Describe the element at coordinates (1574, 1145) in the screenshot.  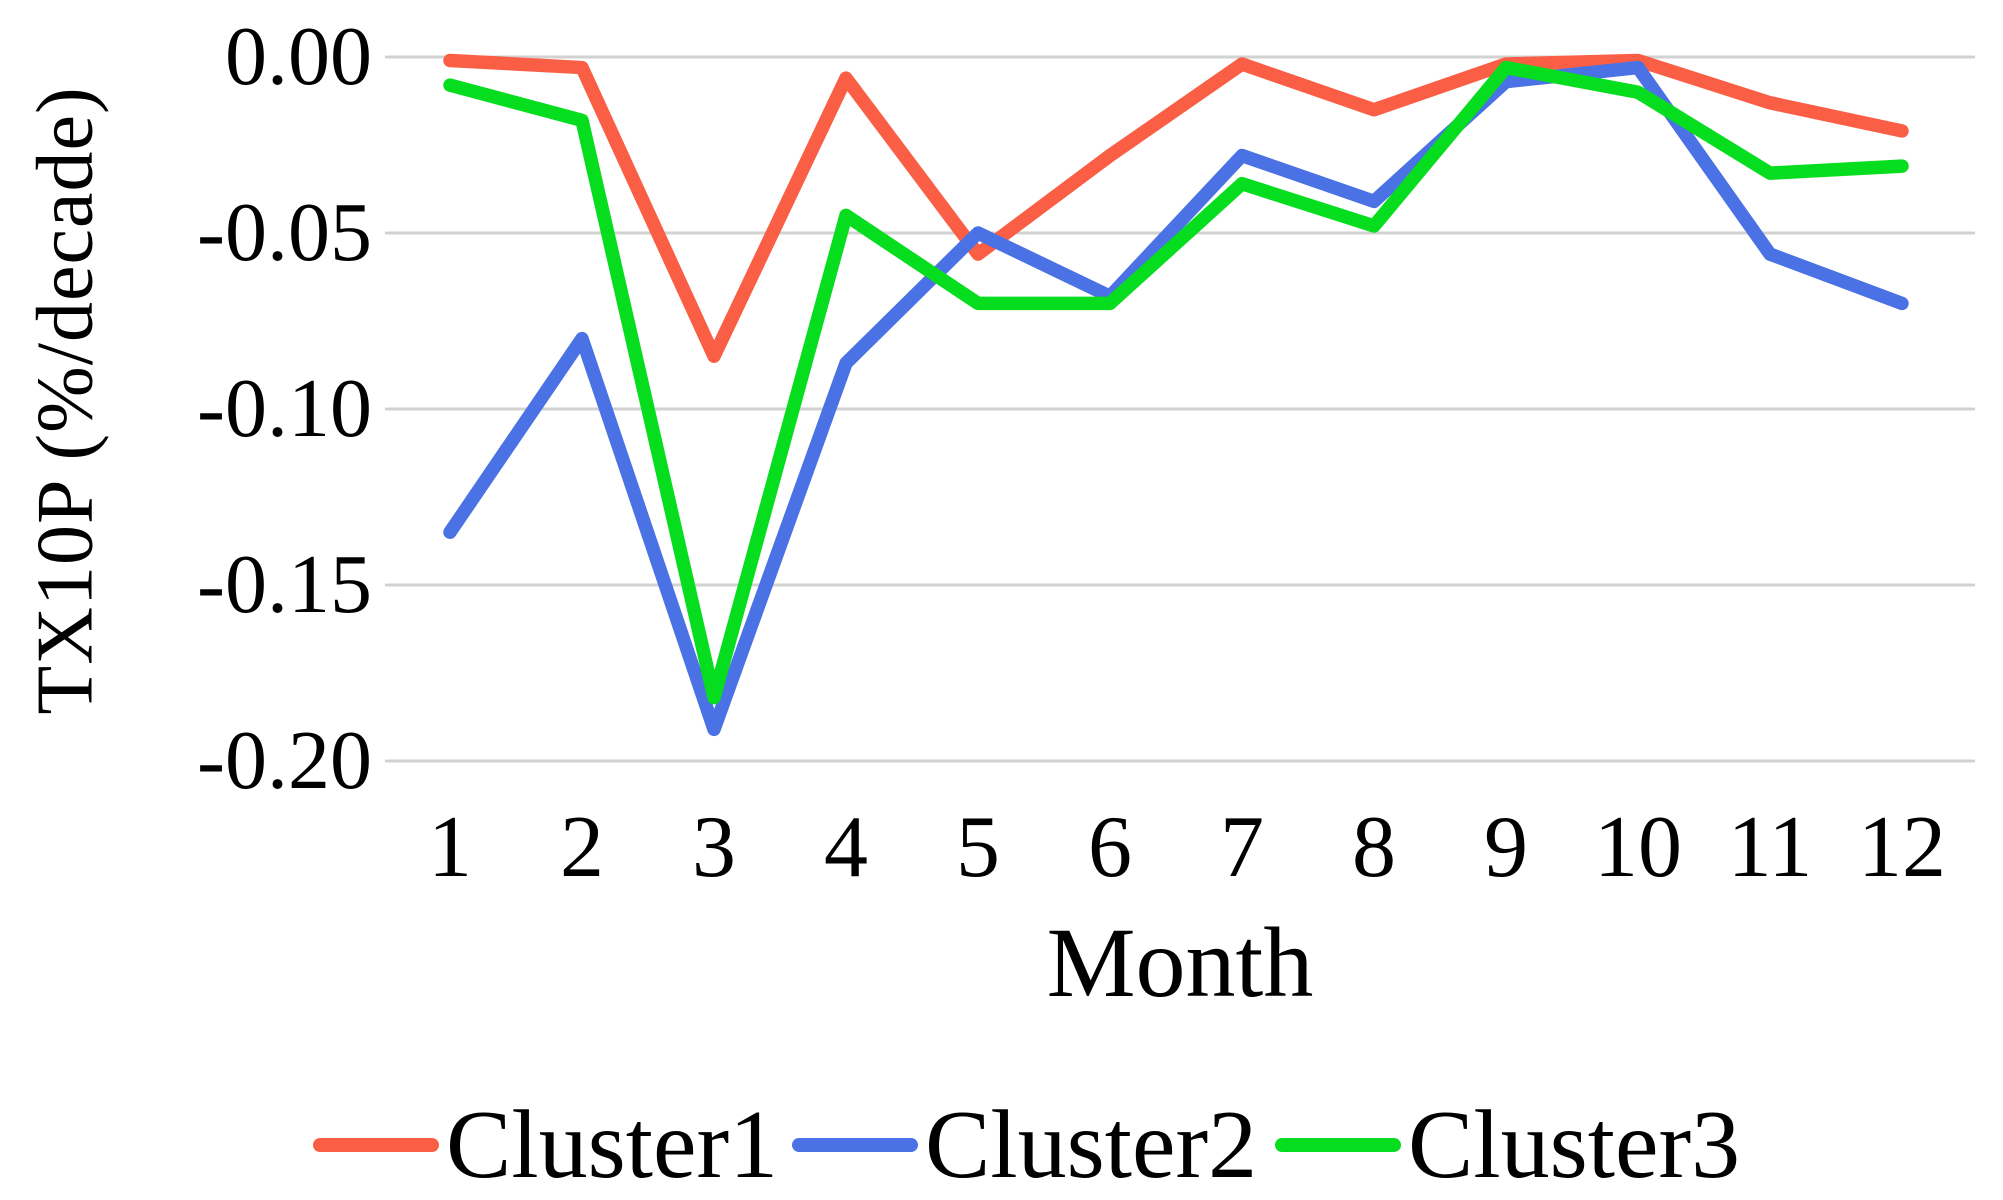
I see `legend-label-cluster3: Cluster3` at that location.